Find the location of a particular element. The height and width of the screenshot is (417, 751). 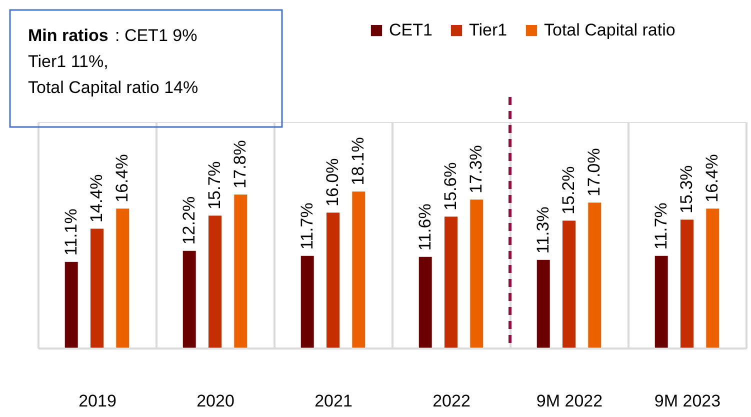

data-label: 16.0% is located at coordinates (332, 182).